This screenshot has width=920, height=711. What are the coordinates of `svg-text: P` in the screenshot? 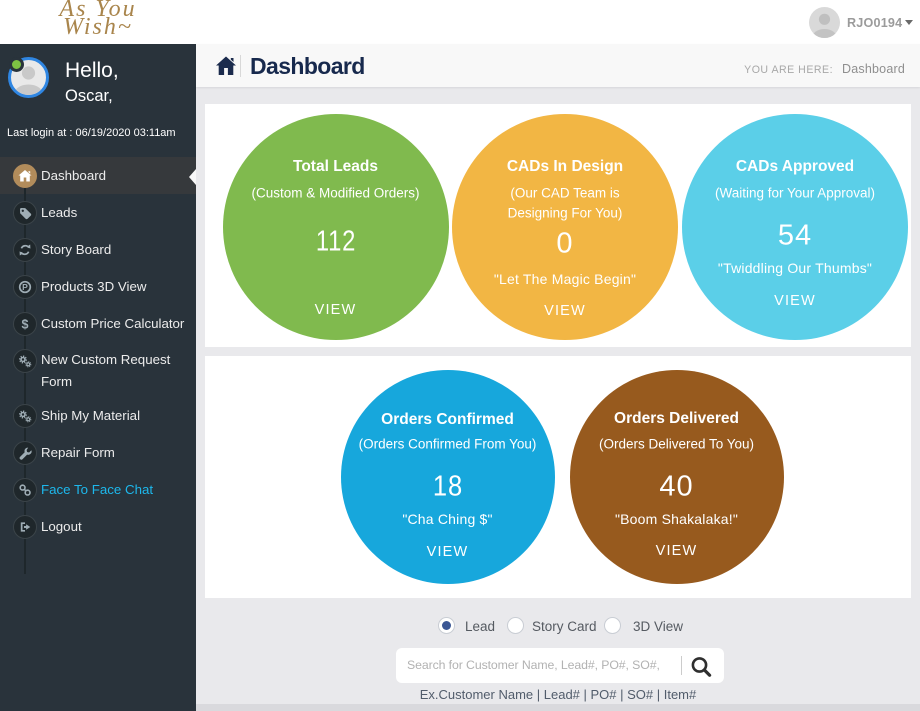 It's located at (25, 287).